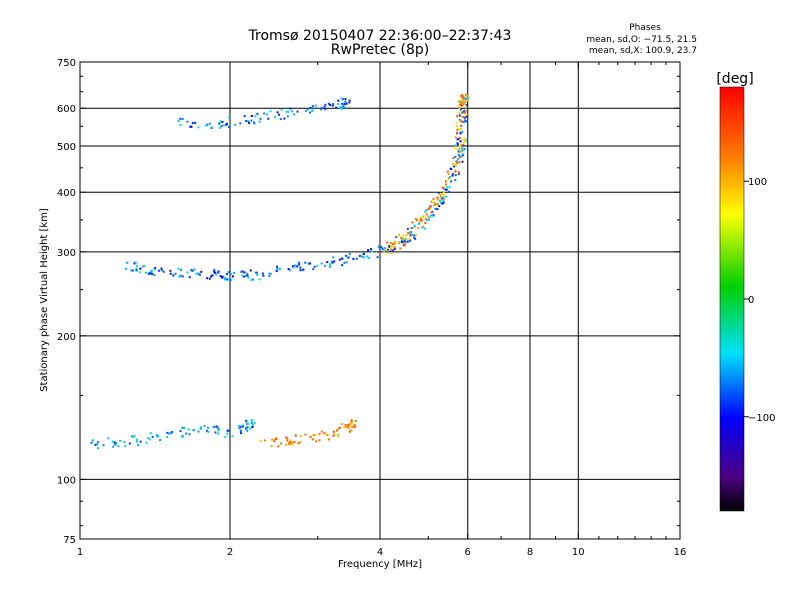 The height and width of the screenshot is (600, 800). What do you see at coordinates (44, 300) in the screenshot?
I see `y-axis-label: Stationary phase Virtual Height [km]` at bounding box center [44, 300].